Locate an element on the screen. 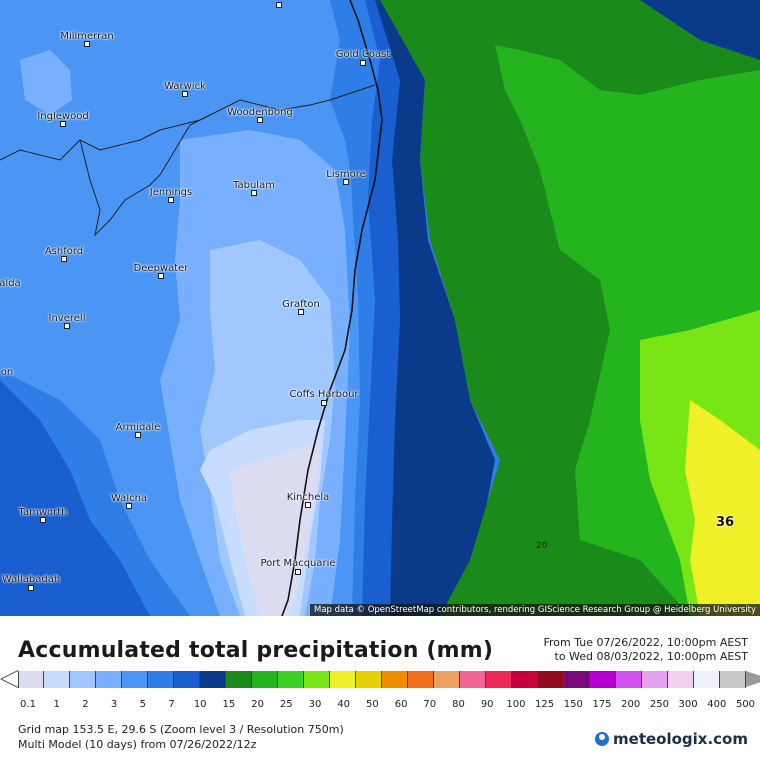 The height and width of the screenshot is (760, 760). scale-tick-label: 125 is located at coordinates (545, 704).